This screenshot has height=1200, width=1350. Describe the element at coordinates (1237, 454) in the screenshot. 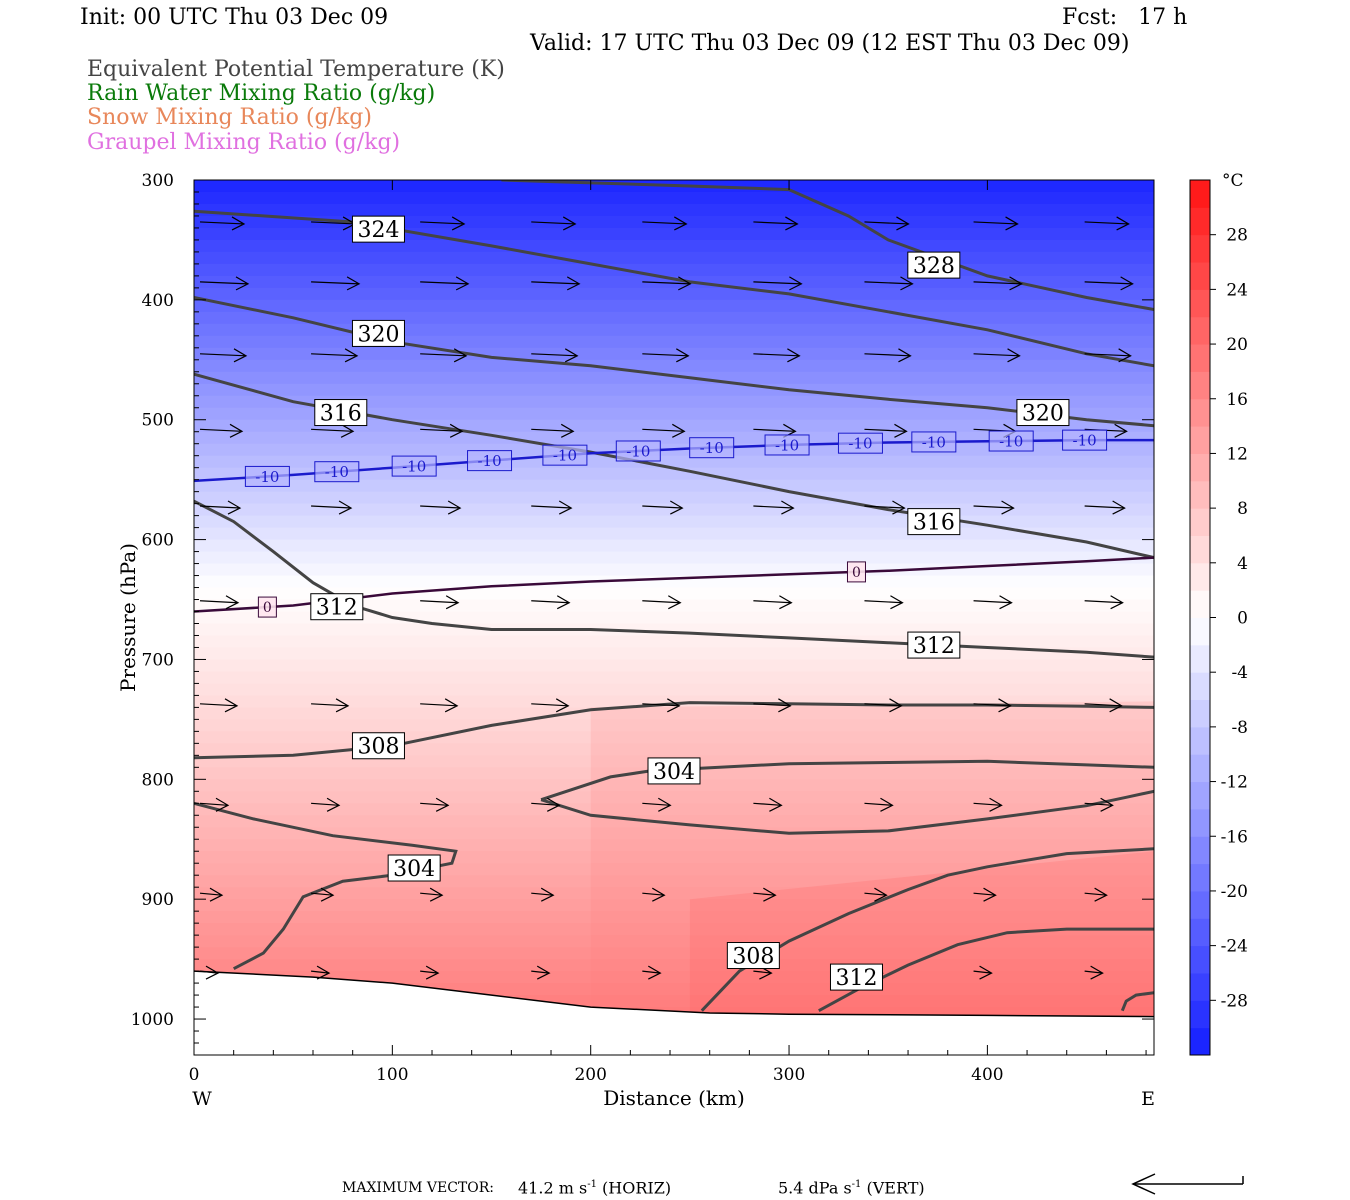

I see `colorbar-tick-label: 12` at that location.